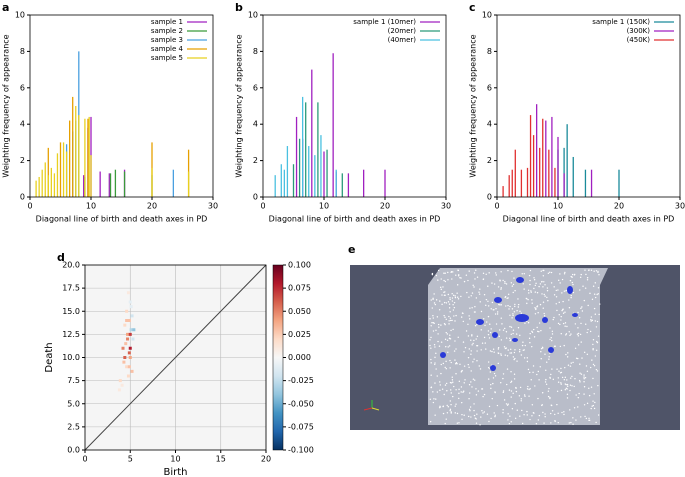 The width and height of the screenshot is (685, 477). Describe the element at coordinates (22, 87) in the screenshot. I see `y-tick-label: 6` at that location.